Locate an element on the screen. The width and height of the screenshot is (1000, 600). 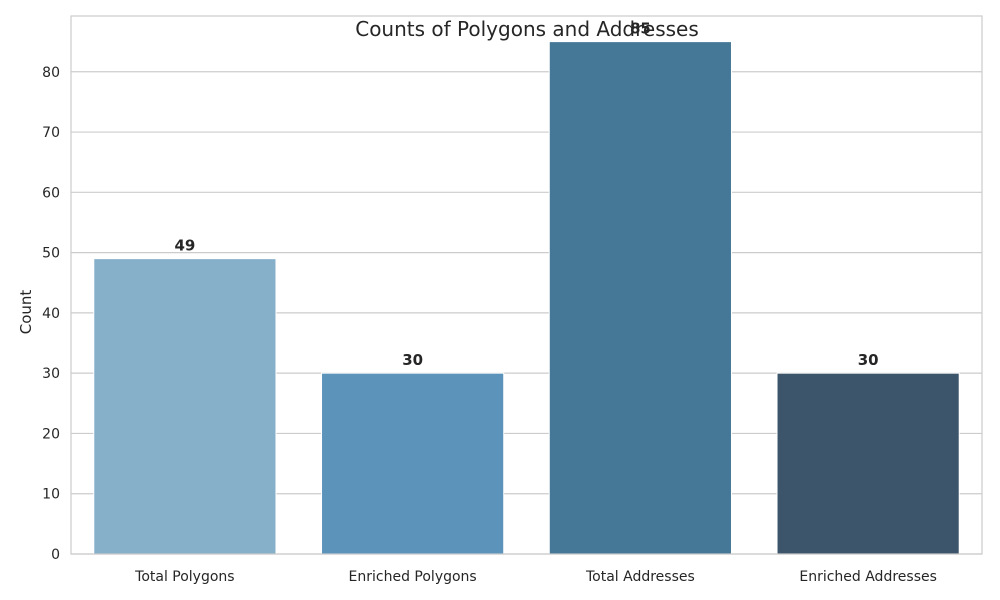
x-tick-label: Total Addresses is located at coordinates (640, 577).